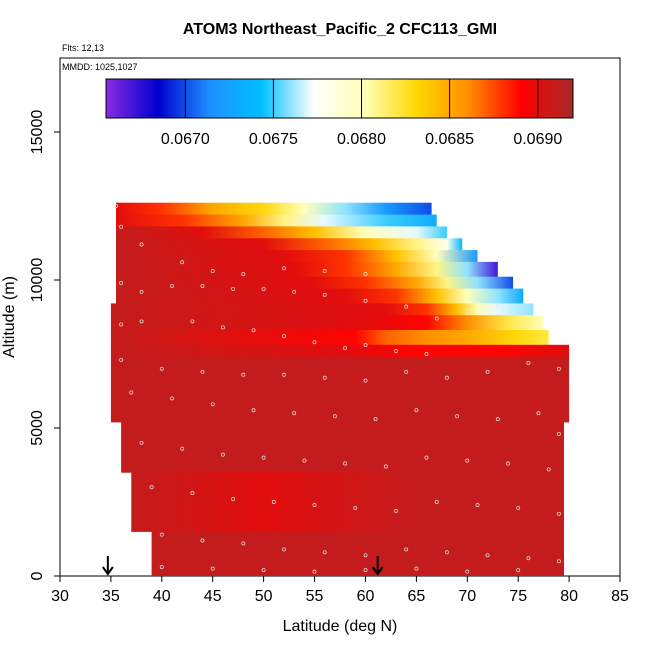 This screenshot has height=650, width=650. What do you see at coordinates (467, 596) in the screenshot?
I see `x-tick-label: 70` at bounding box center [467, 596].